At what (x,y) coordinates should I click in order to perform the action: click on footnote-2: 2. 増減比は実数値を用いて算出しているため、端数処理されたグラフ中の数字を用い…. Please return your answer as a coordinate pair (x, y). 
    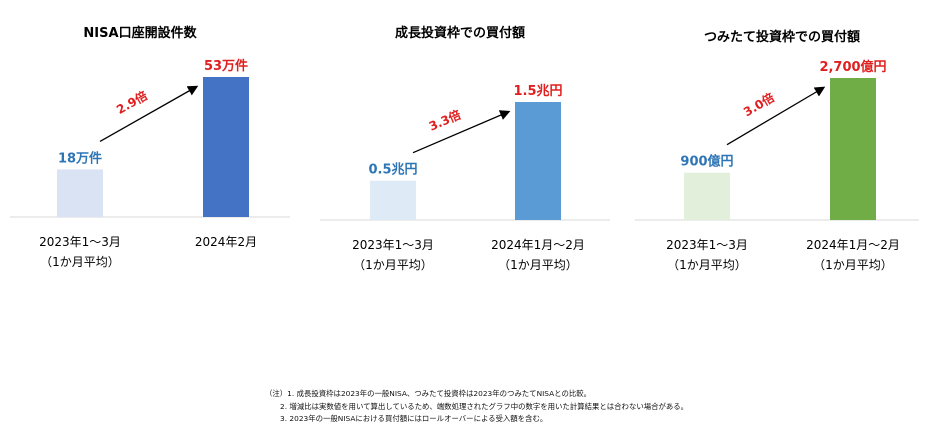
    Looking at the image, I should click on (484, 406).